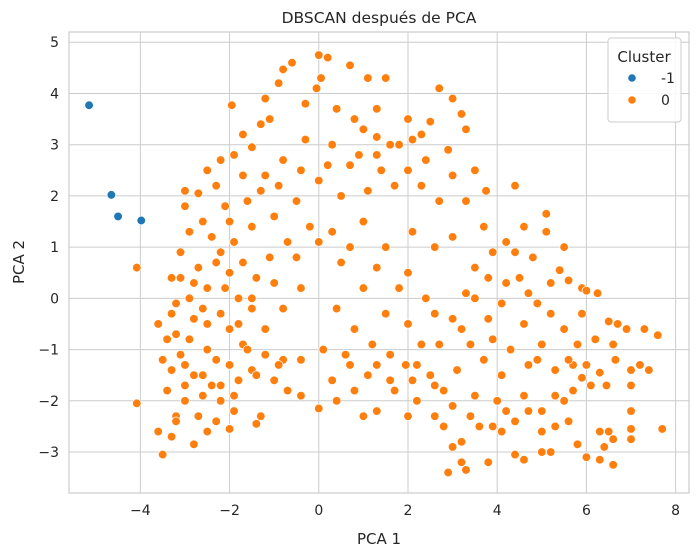 The image size is (699, 556). Describe the element at coordinates (118, 216) in the screenshot. I see `noise-point` at that location.